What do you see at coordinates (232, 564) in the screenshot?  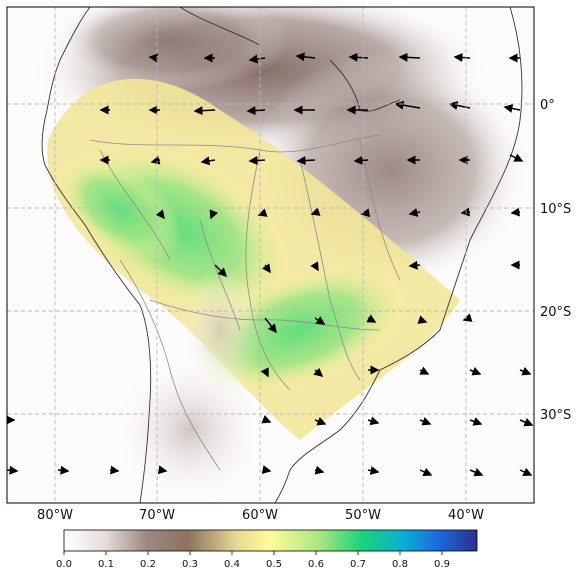 I see `colorbar-tick: 0.4` at bounding box center [232, 564].